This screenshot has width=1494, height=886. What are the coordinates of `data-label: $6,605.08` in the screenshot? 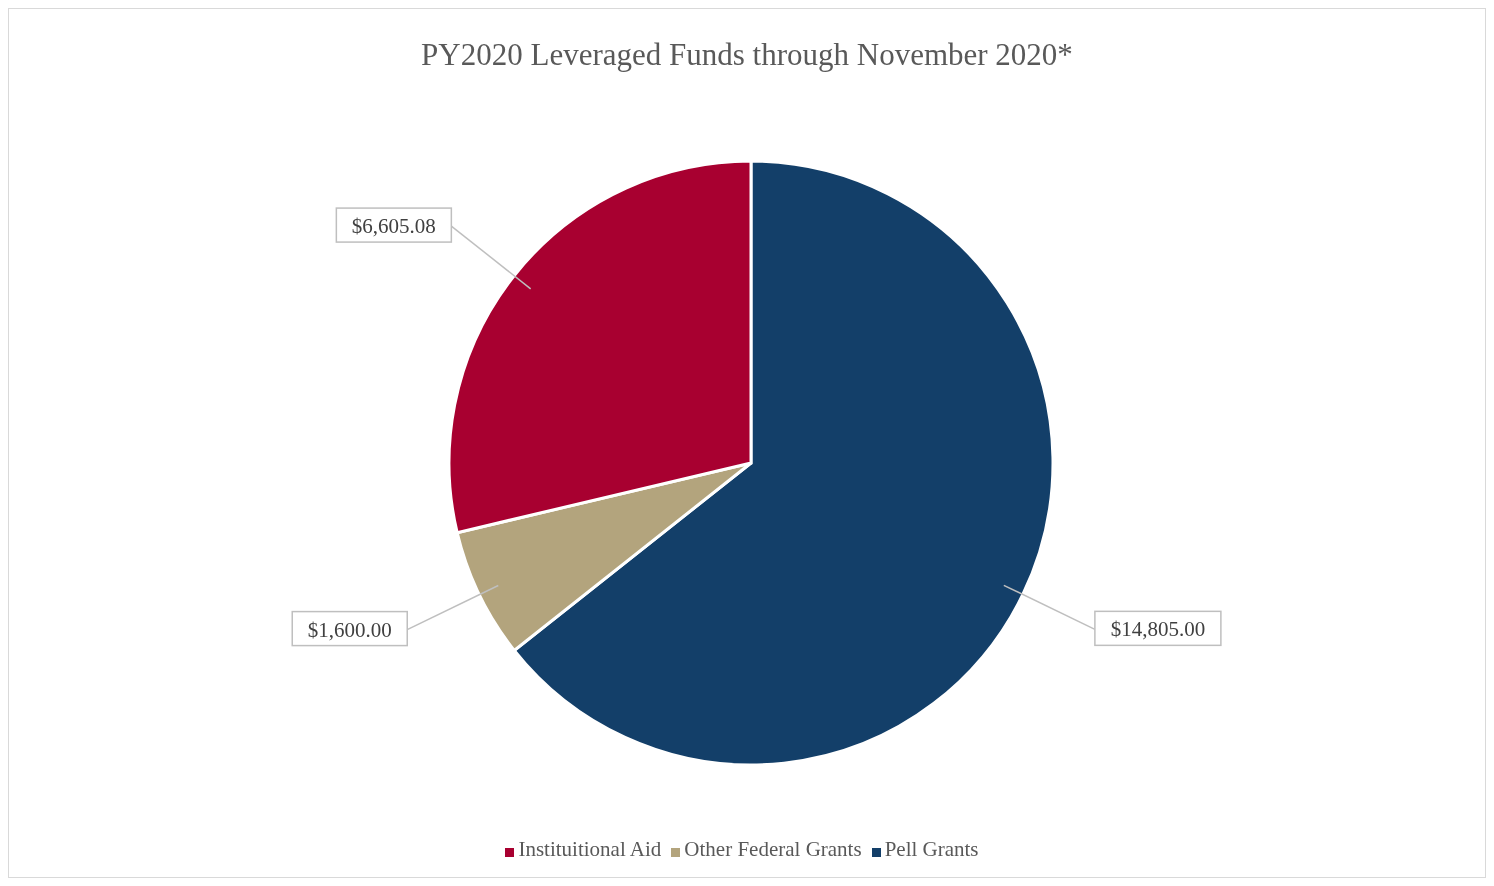 It's located at (393, 226).